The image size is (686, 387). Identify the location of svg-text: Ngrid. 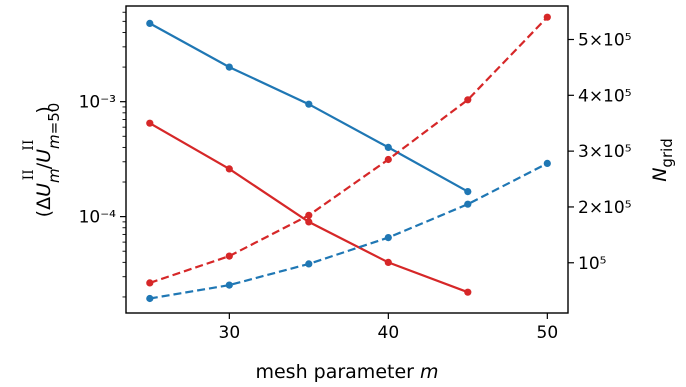
(662, 160).